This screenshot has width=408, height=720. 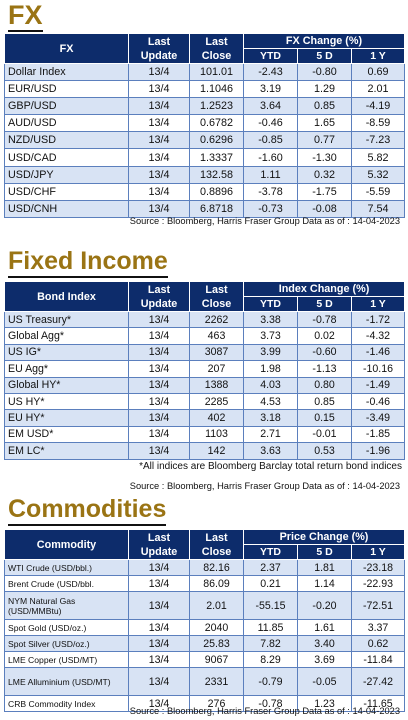 I want to click on five-day-change-cell: -0.20, so click(x=324, y=605).